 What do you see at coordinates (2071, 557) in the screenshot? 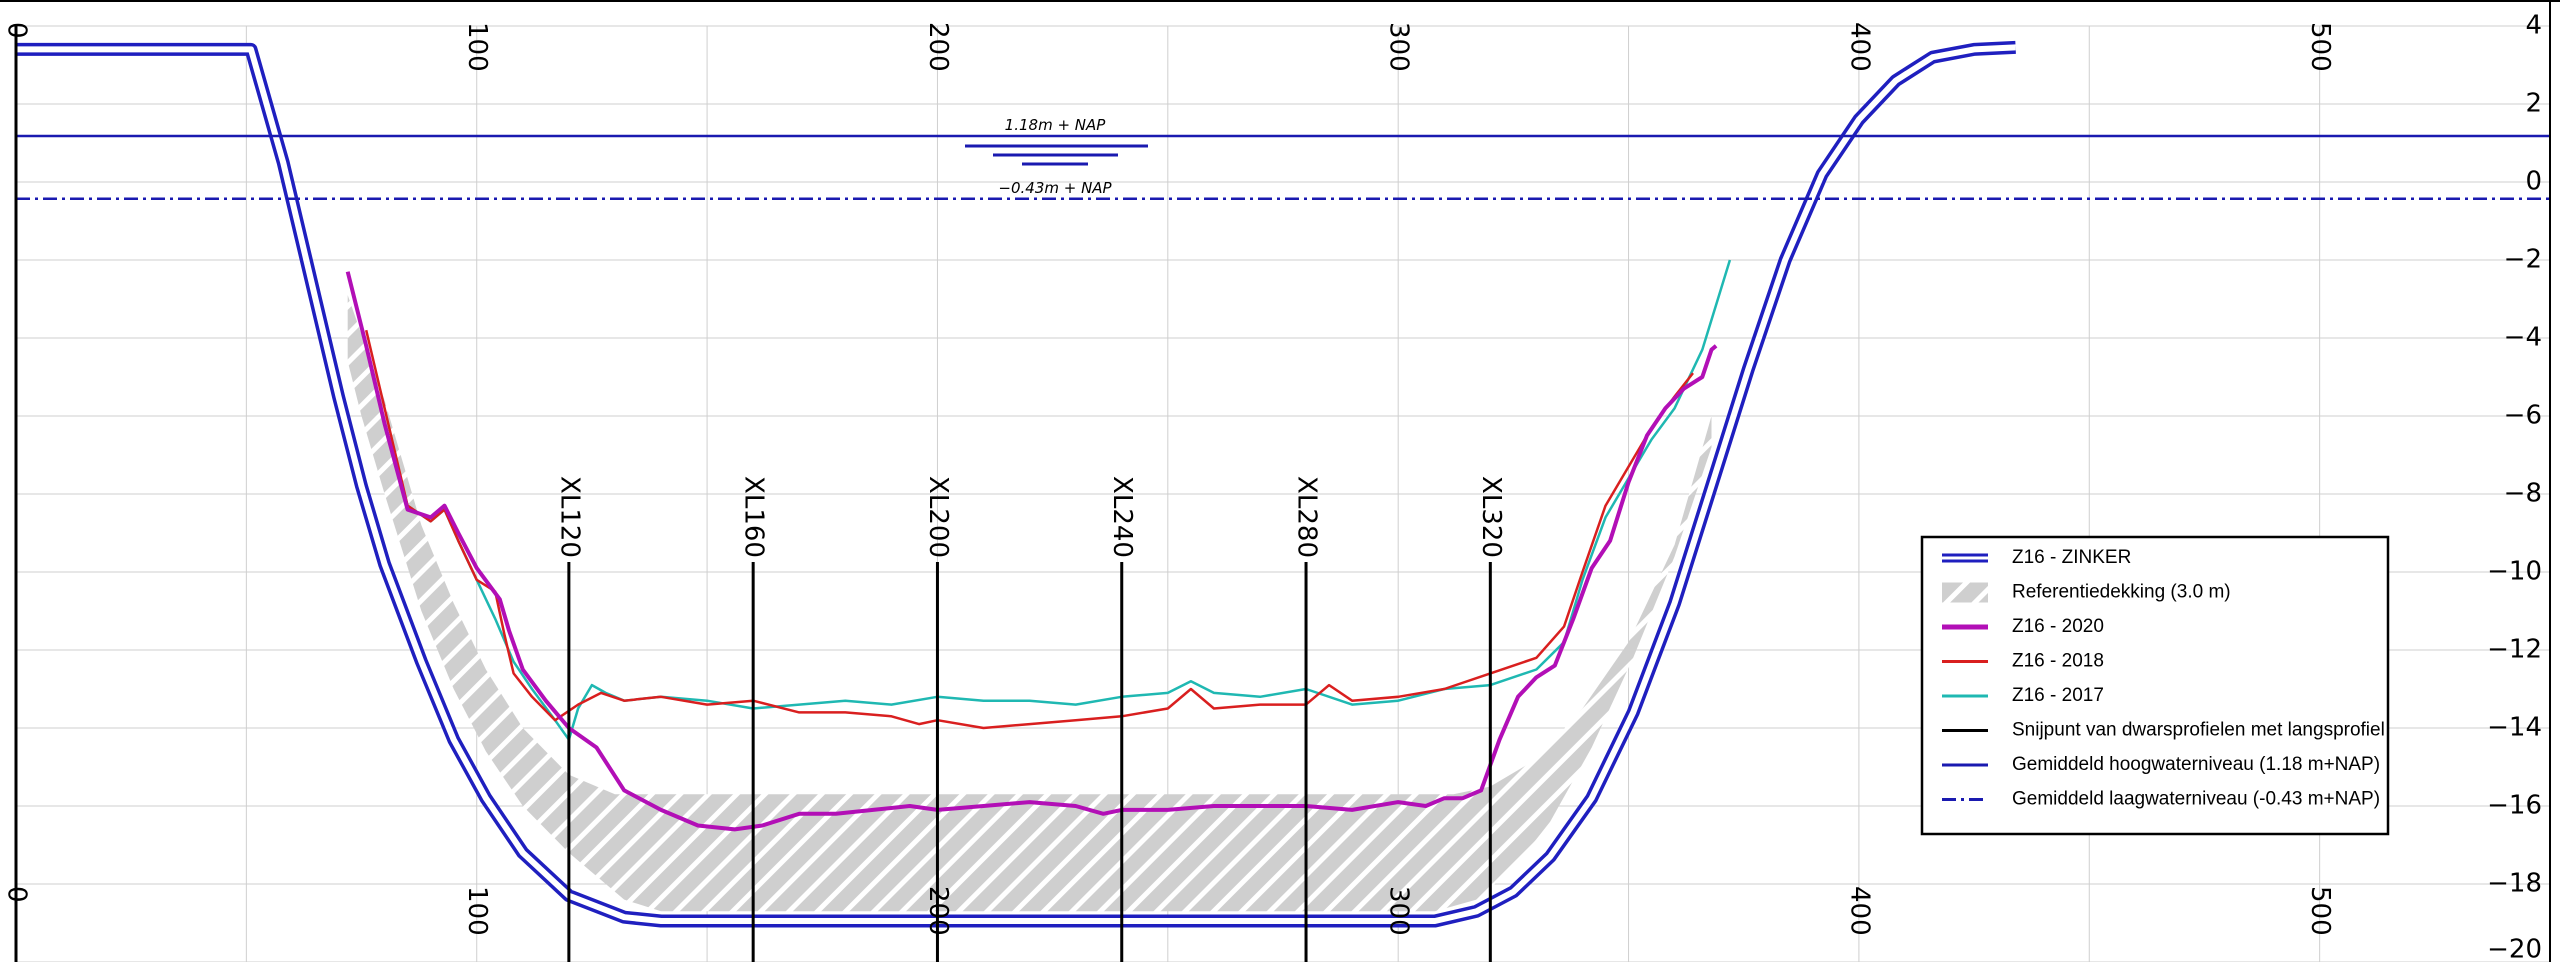
I see `legend-label: Z16 - ZINKER` at bounding box center [2071, 557].